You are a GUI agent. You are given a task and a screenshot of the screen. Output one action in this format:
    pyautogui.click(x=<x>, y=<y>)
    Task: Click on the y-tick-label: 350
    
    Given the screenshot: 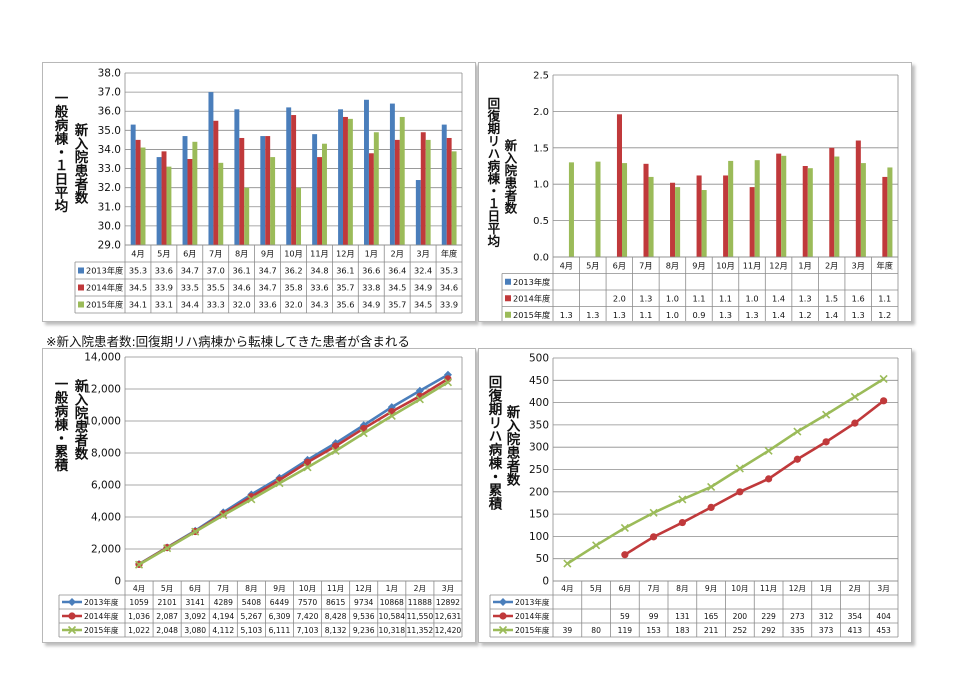 What is the action you would take?
    pyautogui.click(x=539, y=425)
    